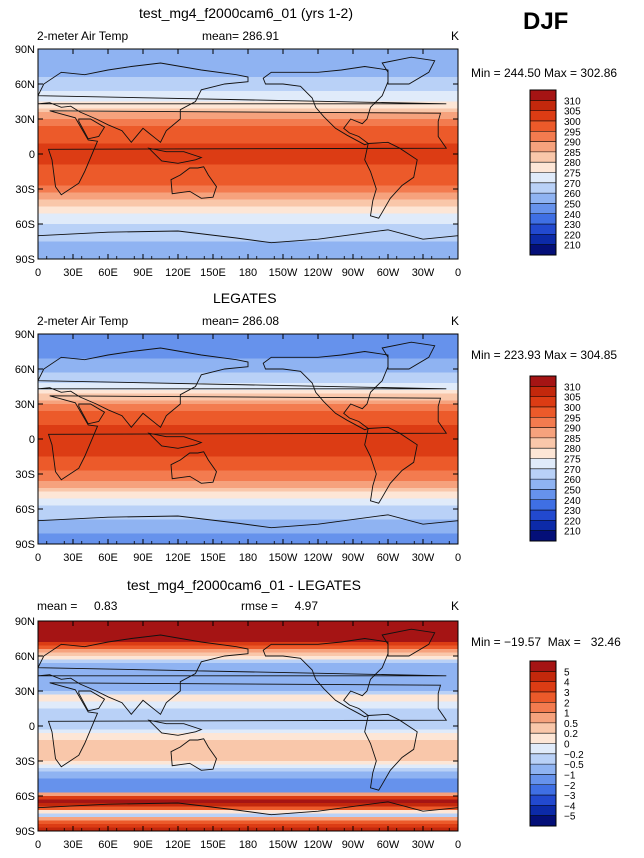 The image size is (644, 858). I want to click on colorbar-label: 230, so click(572, 511).